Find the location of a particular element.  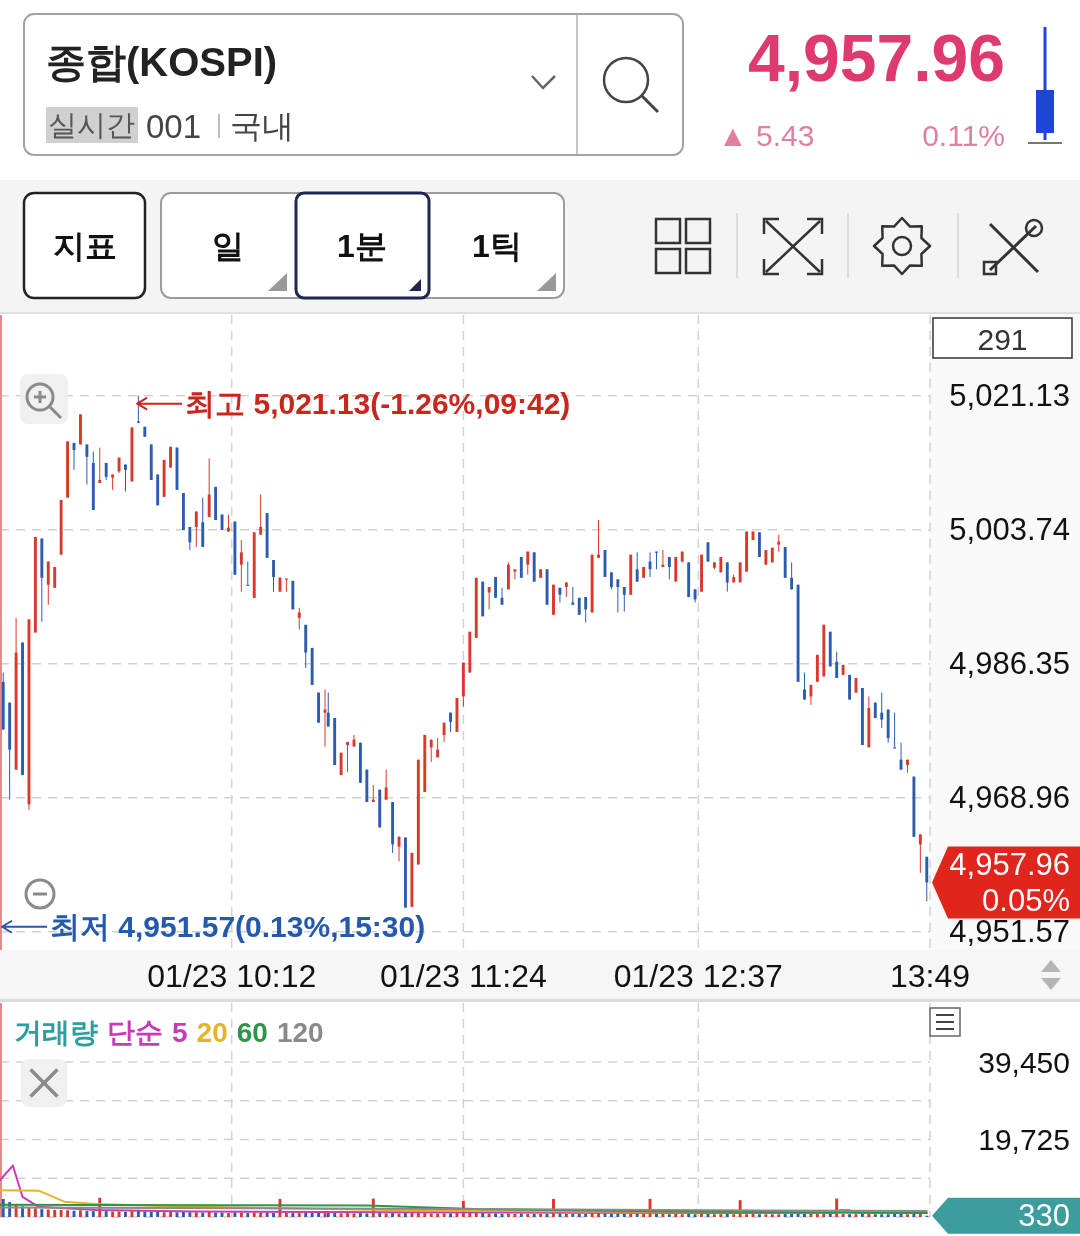

x-tick-label: 01/23 10:12 is located at coordinates (232, 976).